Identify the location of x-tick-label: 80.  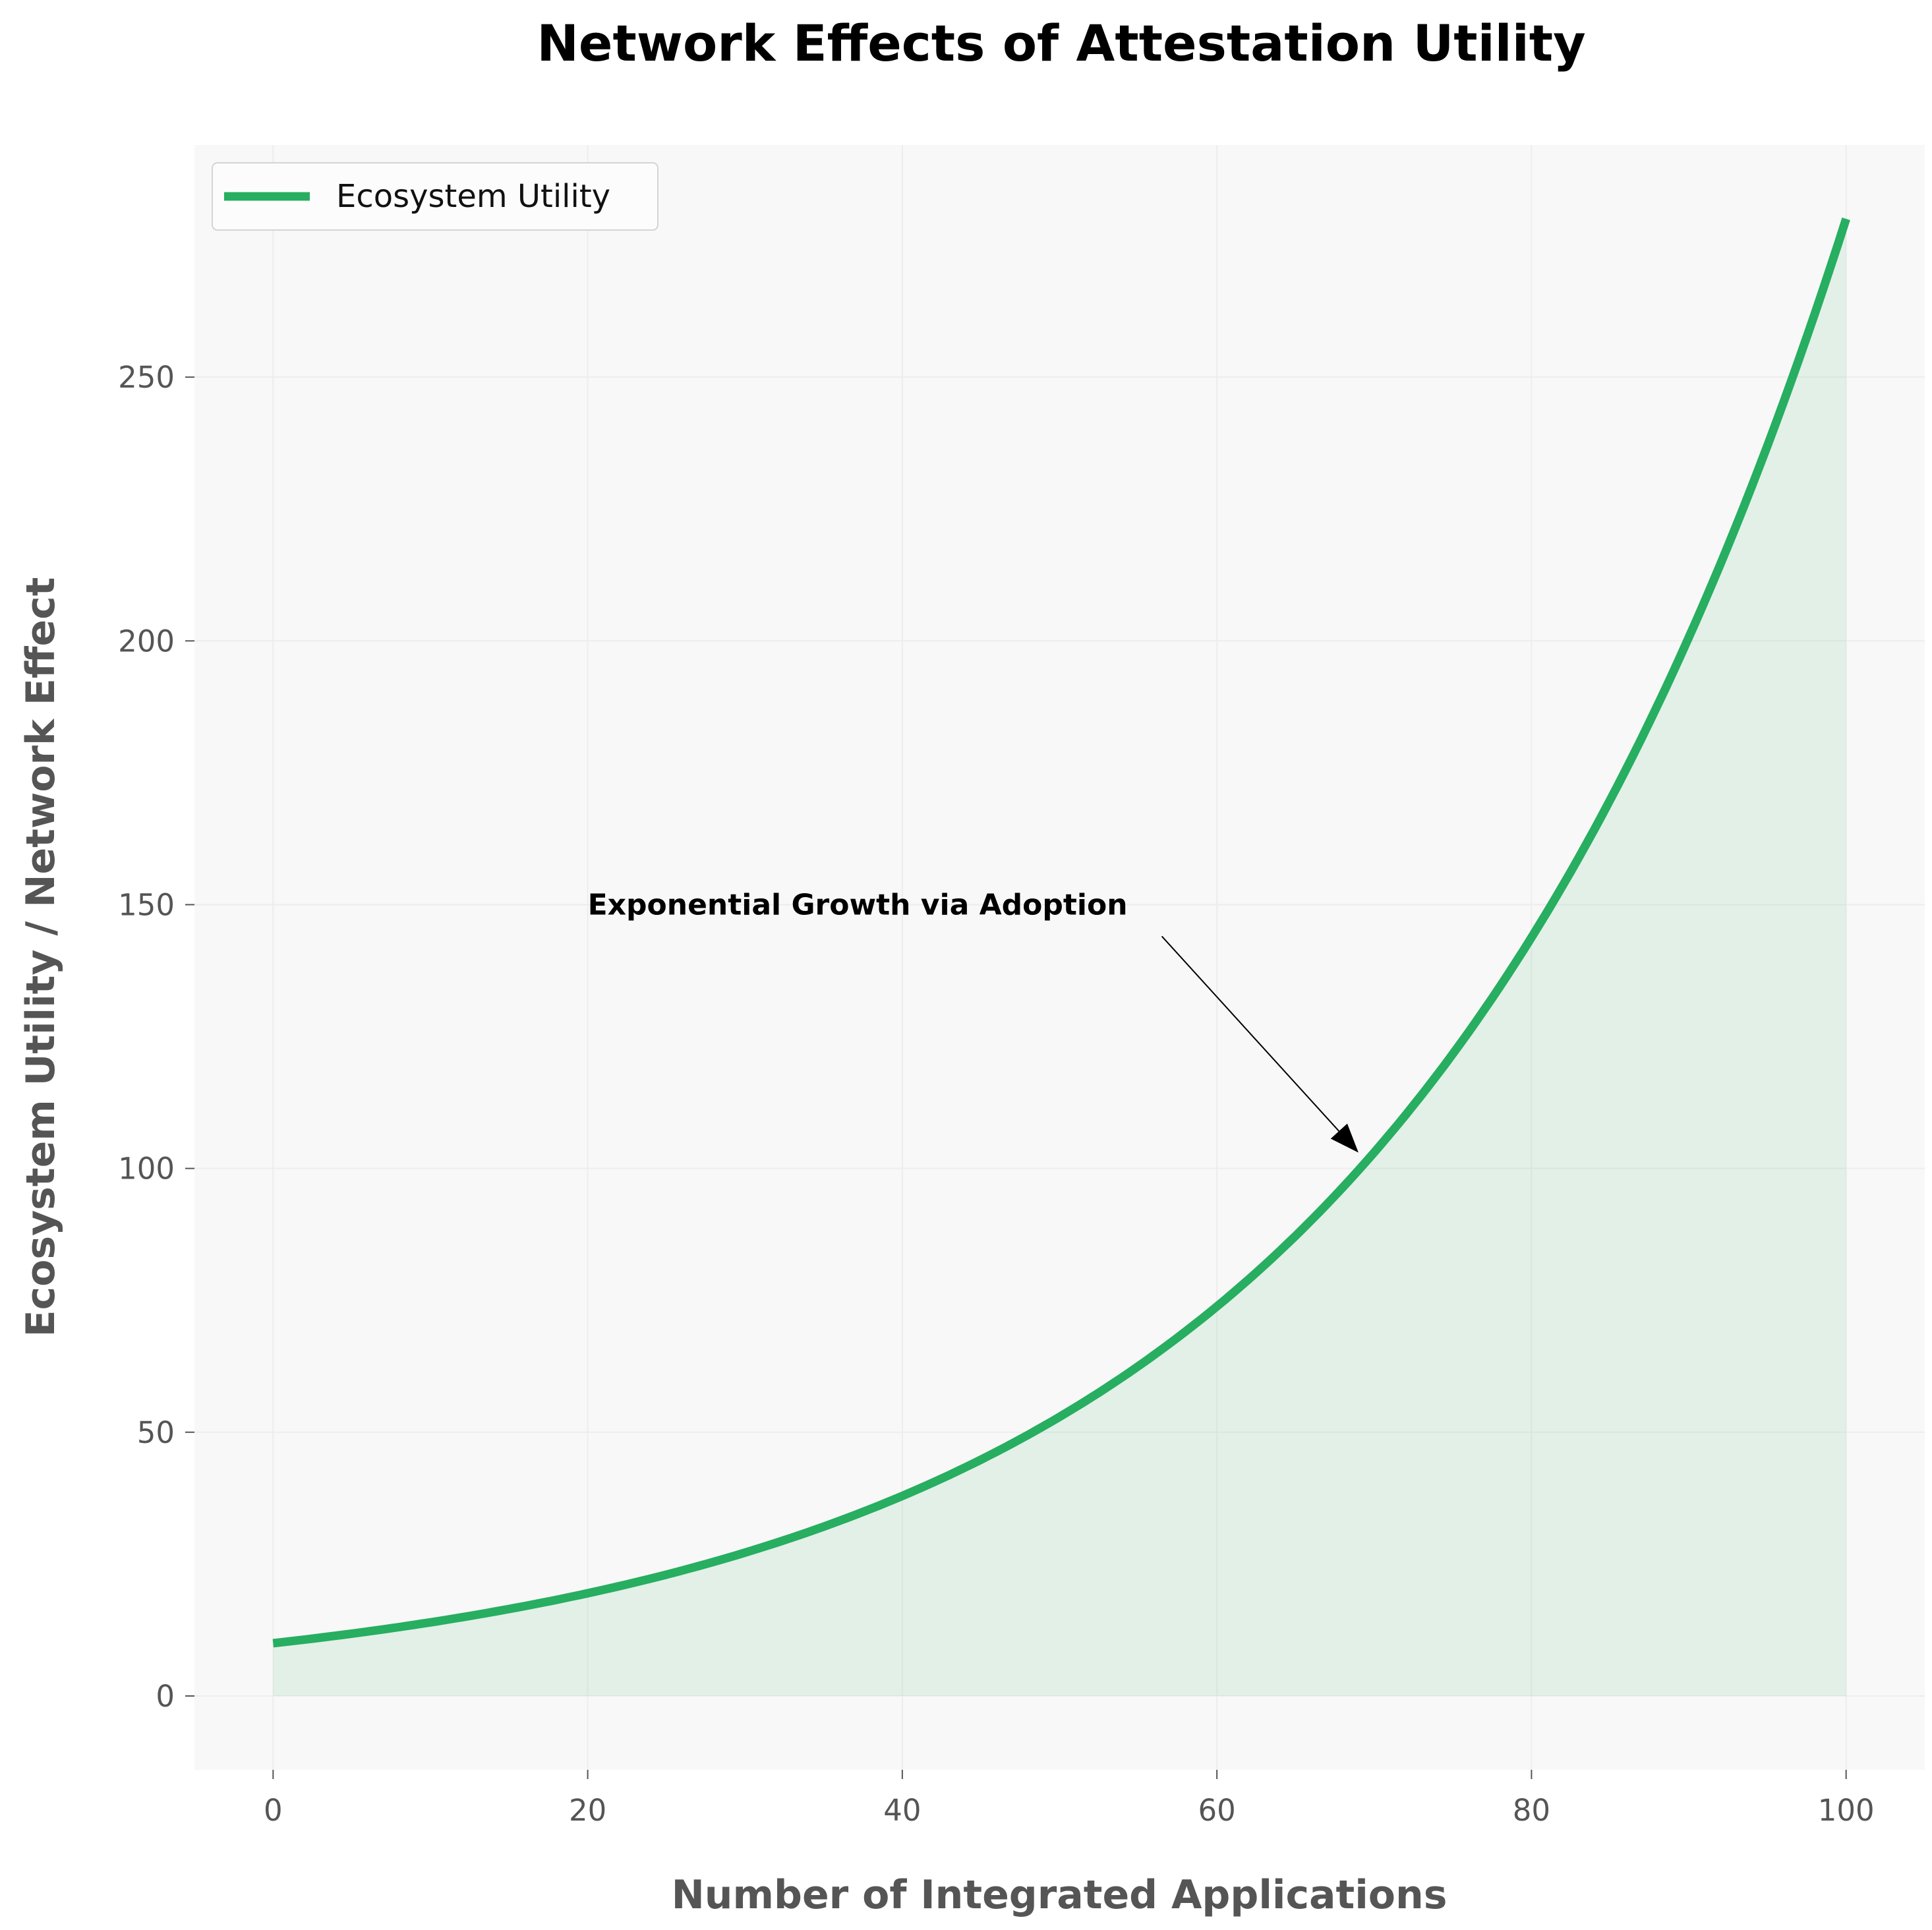
(1532, 1810).